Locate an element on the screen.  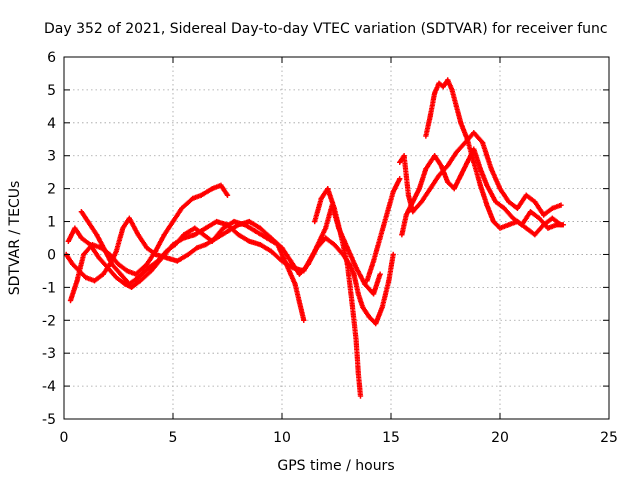
x-axis-label: GPS time / hours is located at coordinates (335, 466).